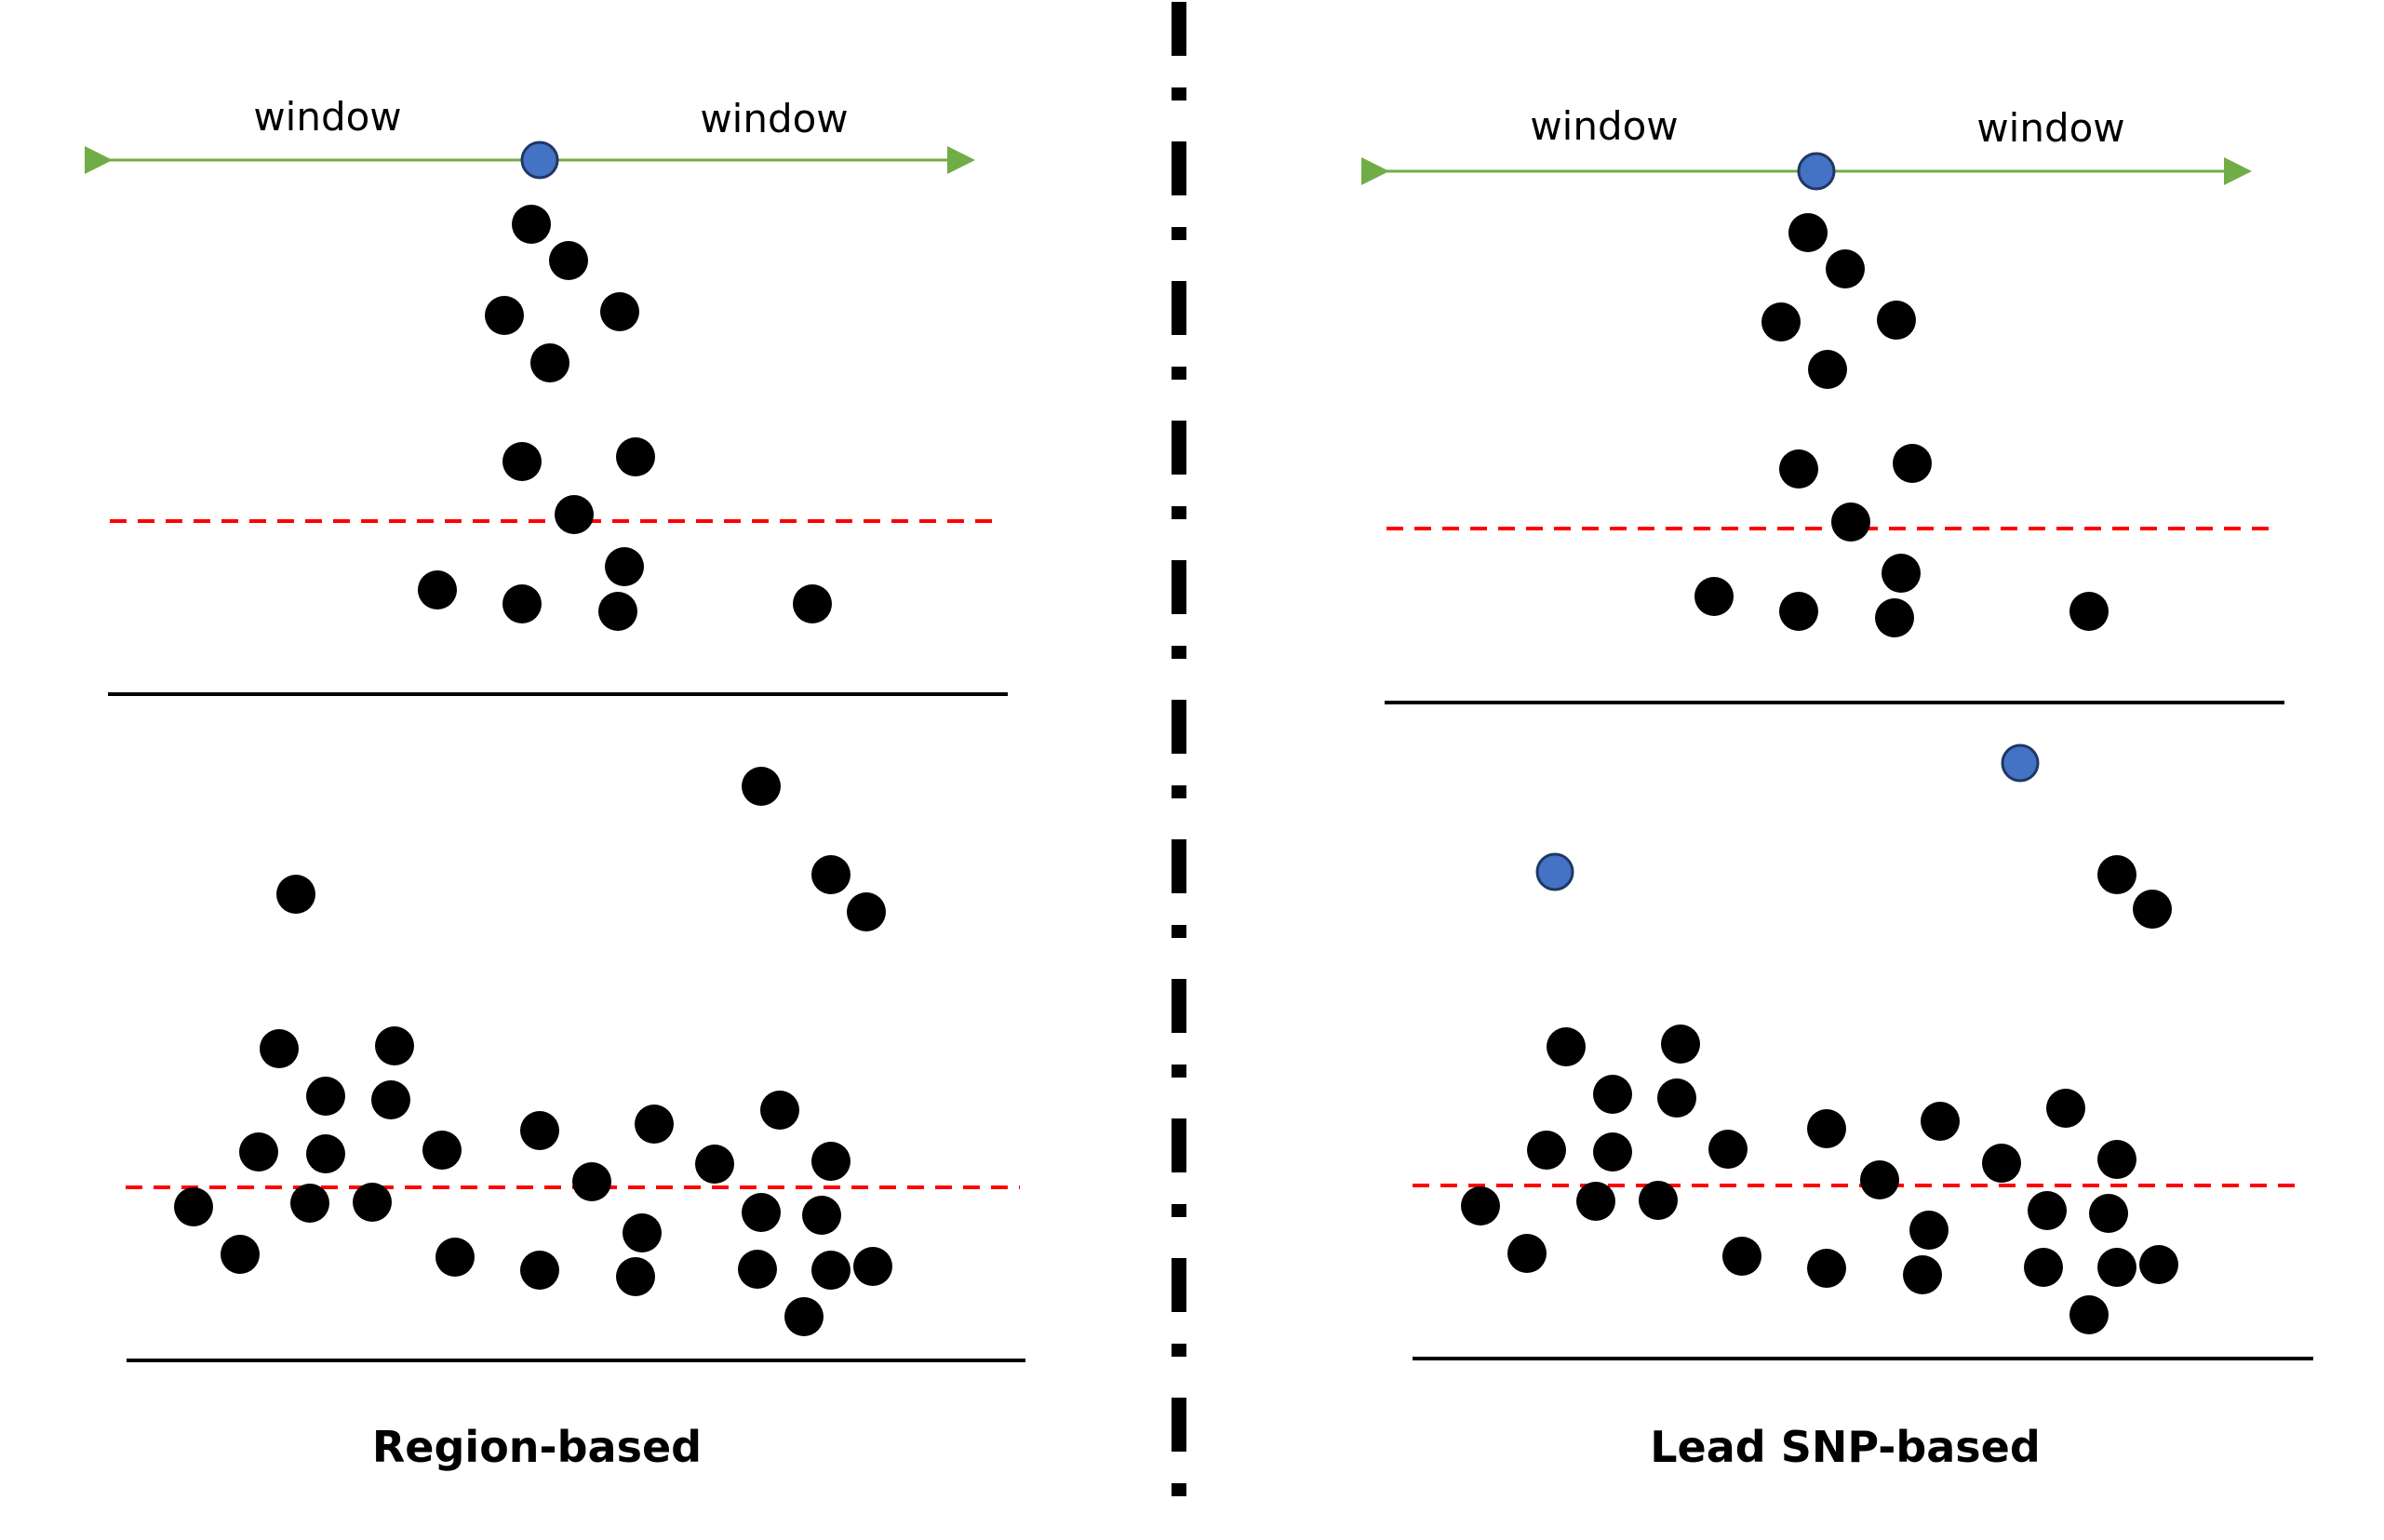 The width and height of the screenshot is (2384, 1540). Describe the element at coordinates (1845, 1447) in the screenshot. I see `panel-caption: Lead SNP-based` at that location.